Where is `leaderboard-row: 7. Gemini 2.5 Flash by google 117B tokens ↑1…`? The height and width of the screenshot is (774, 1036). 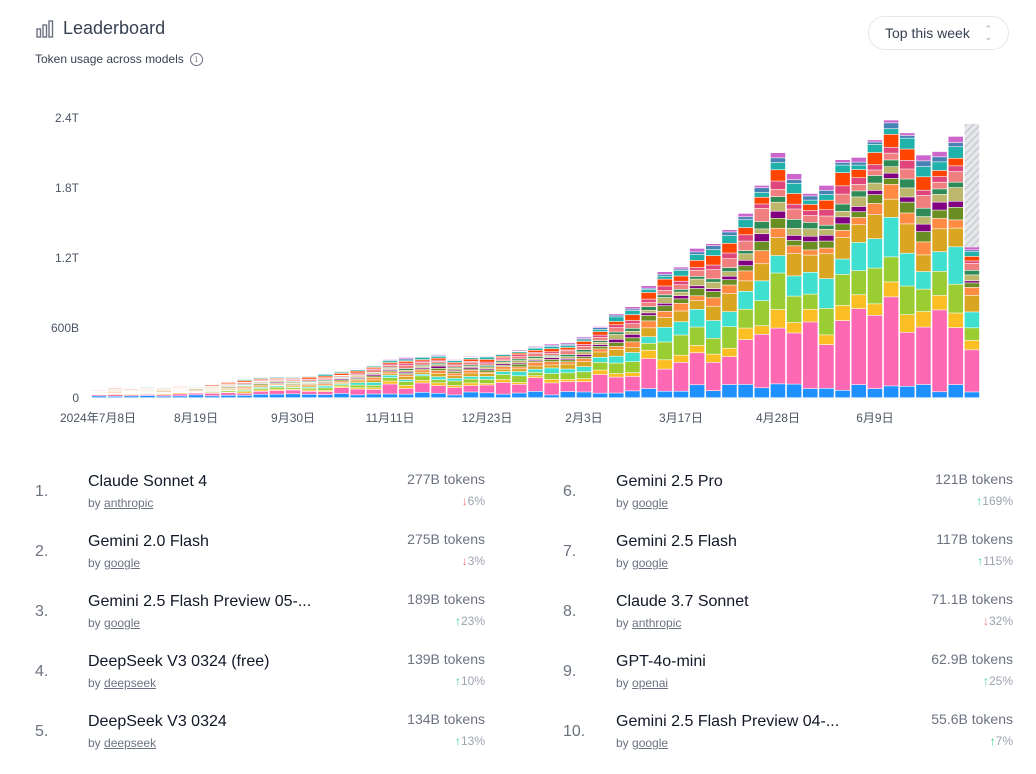
leaderboard-row: 7. Gemini 2.5 Flash by google 117B tokens ↑1… is located at coordinates (788, 550).